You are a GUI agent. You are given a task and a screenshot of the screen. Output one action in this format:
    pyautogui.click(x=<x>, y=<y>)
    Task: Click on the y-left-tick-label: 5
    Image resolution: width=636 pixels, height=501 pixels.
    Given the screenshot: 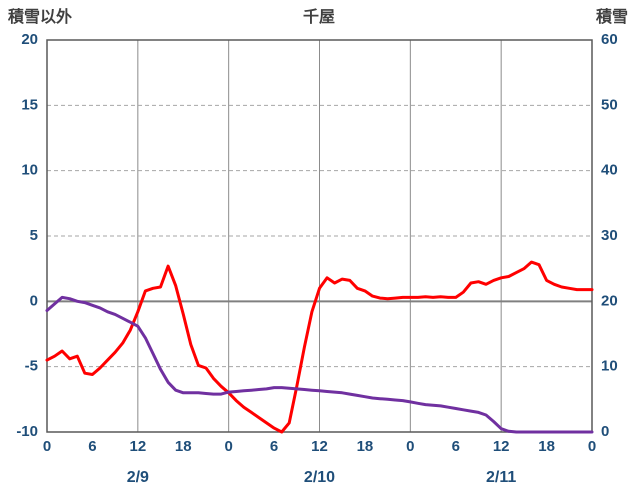 What is the action you would take?
    pyautogui.click(x=34, y=235)
    